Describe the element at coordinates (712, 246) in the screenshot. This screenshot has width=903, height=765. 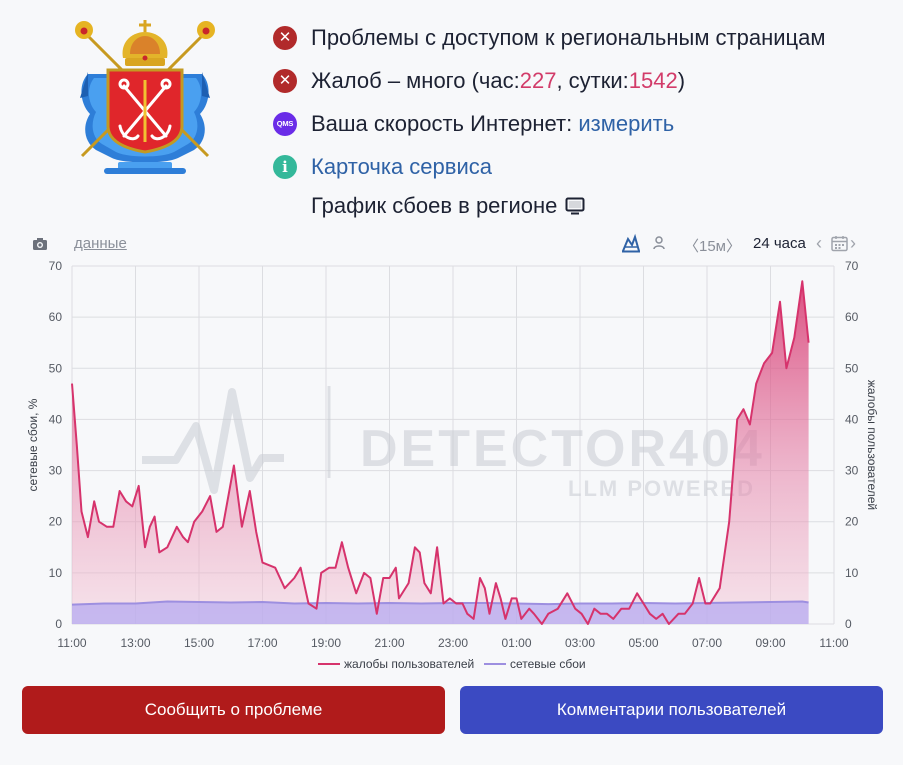
I see `period-15m-button: 〈15м〉` at that location.